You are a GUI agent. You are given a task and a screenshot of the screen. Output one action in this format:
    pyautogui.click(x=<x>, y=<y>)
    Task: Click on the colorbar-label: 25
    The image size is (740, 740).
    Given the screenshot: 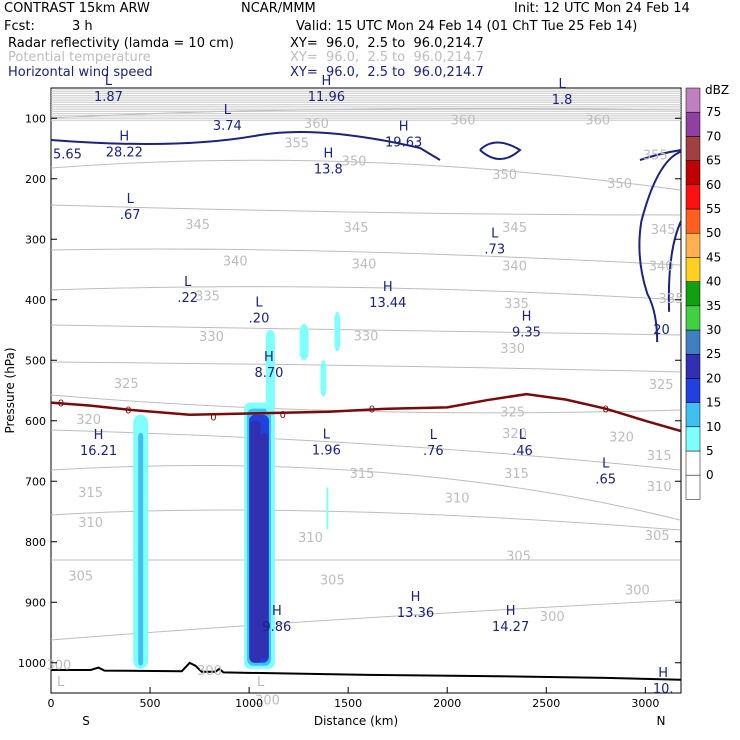 What is the action you would take?
    pyautogui.click(x=713, y=354)
    